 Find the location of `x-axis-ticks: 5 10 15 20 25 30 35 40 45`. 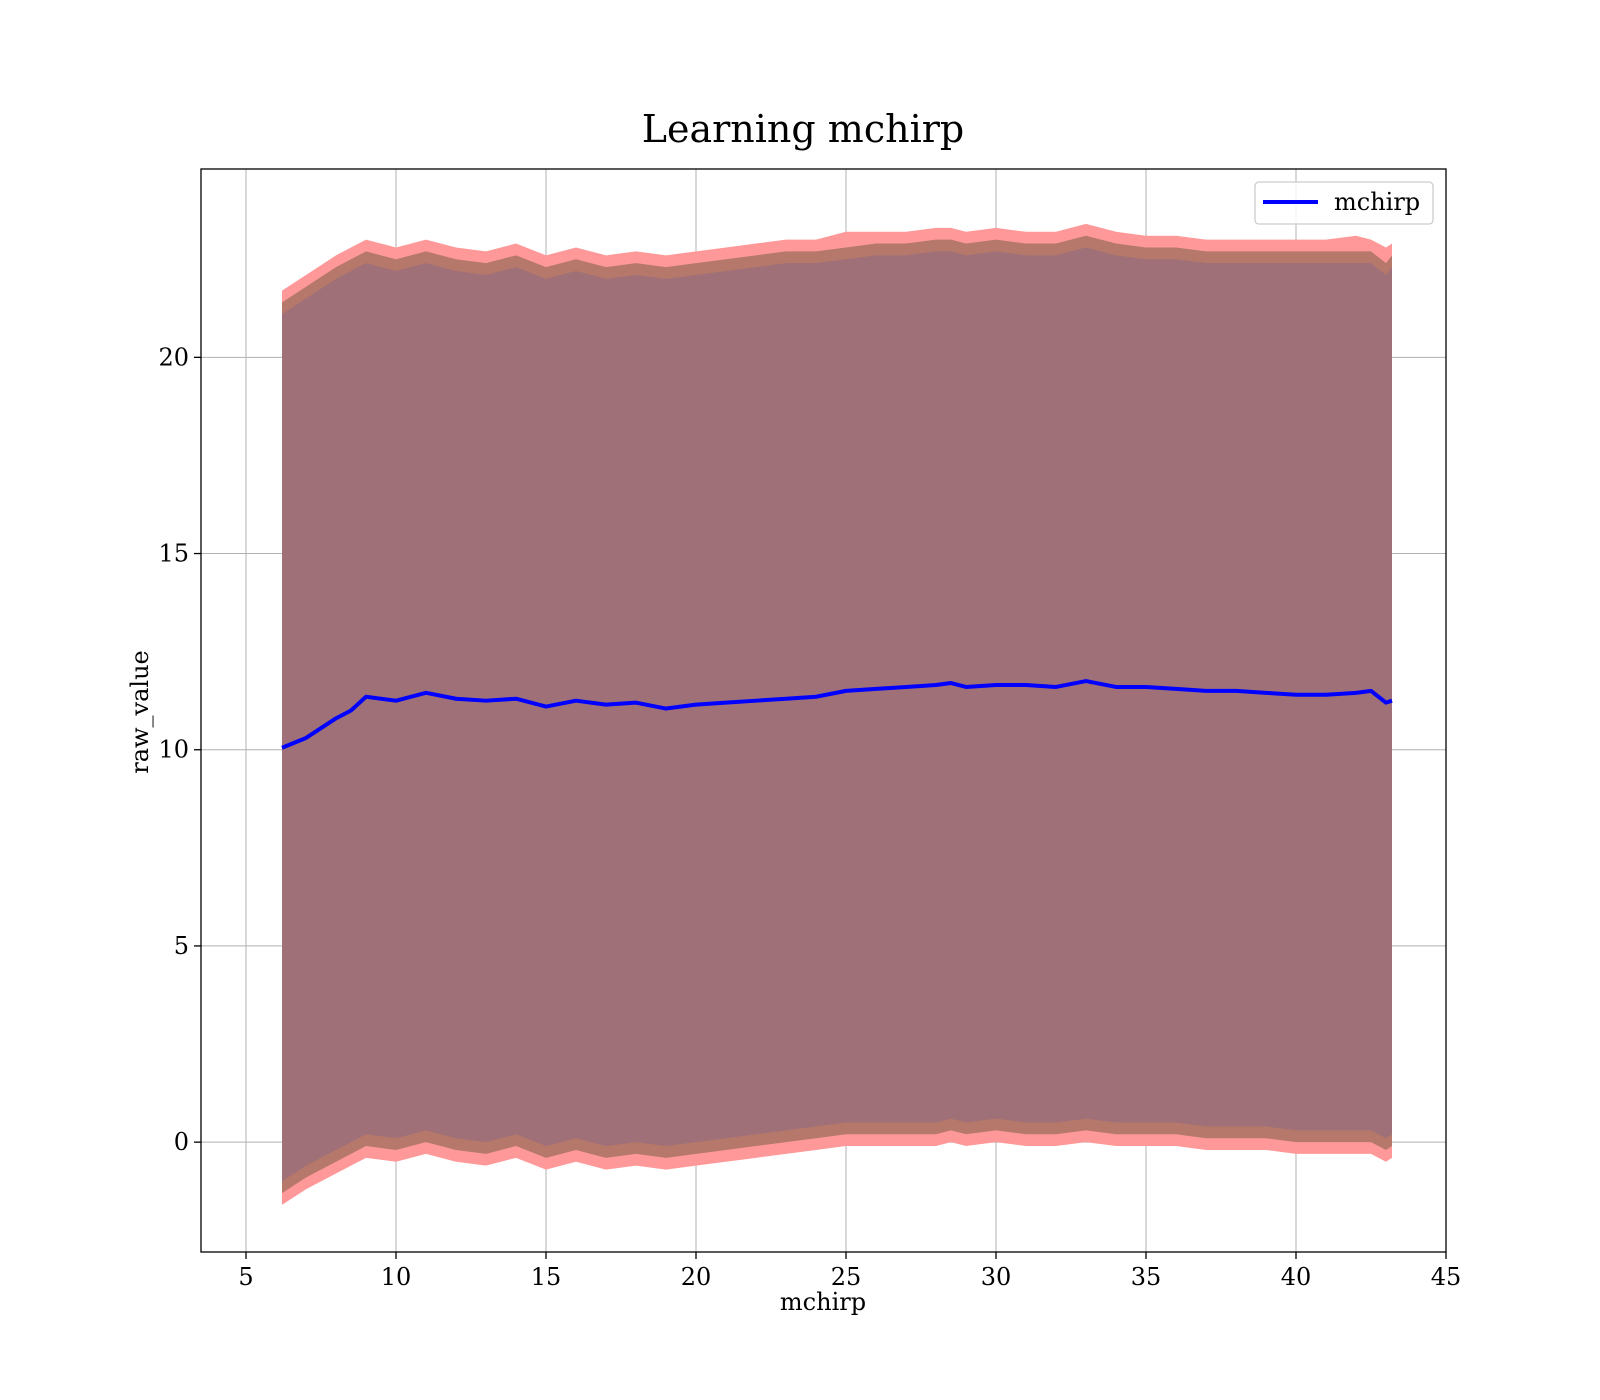

x-axis-ticks: 5 10 15 20 25 30 35 40 45 is located at coordinates (849, 1271).